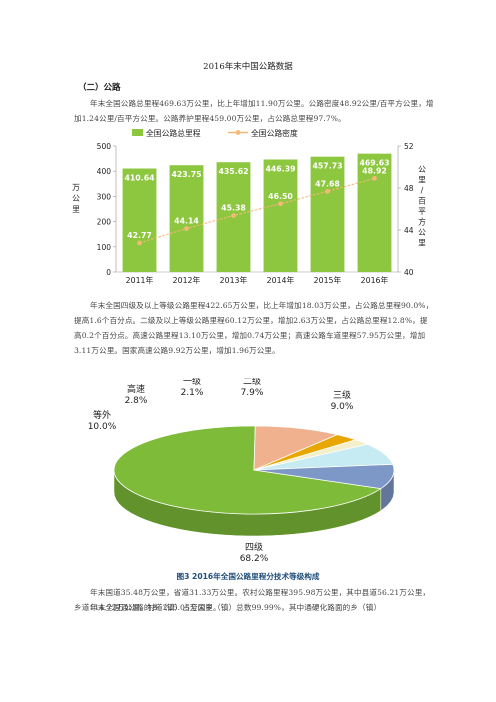  I want to click on chart-legend: 全国公路总里程 全国公路密度, so click(215, 133).